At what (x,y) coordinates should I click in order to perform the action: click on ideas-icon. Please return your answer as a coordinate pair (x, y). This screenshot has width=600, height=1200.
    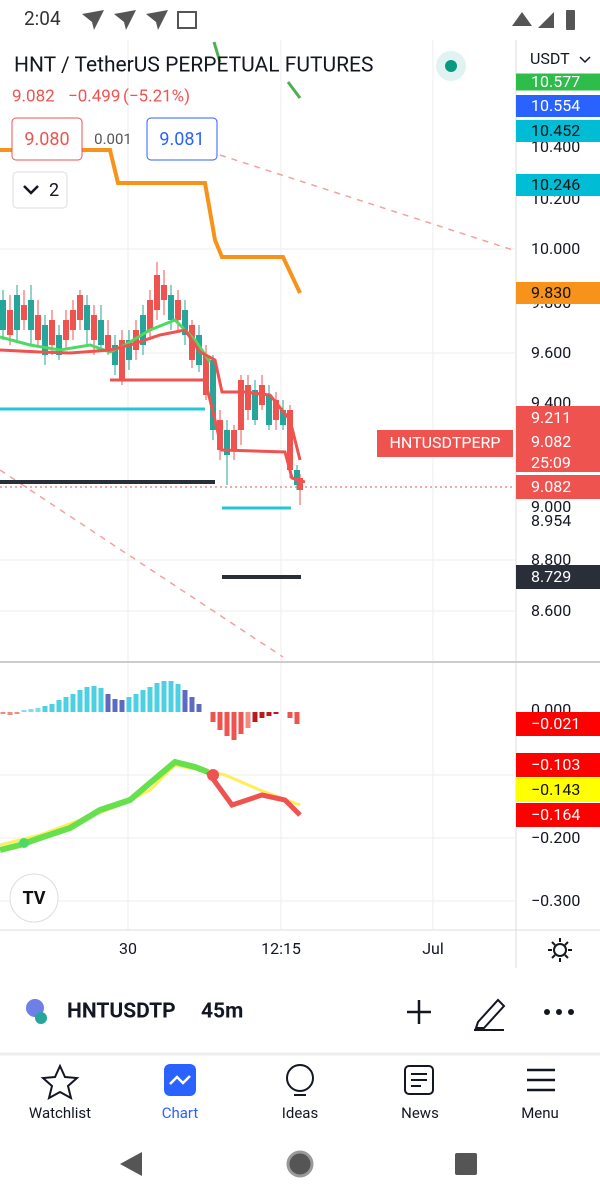
    Looking at the image, I should click on (300, 1078).